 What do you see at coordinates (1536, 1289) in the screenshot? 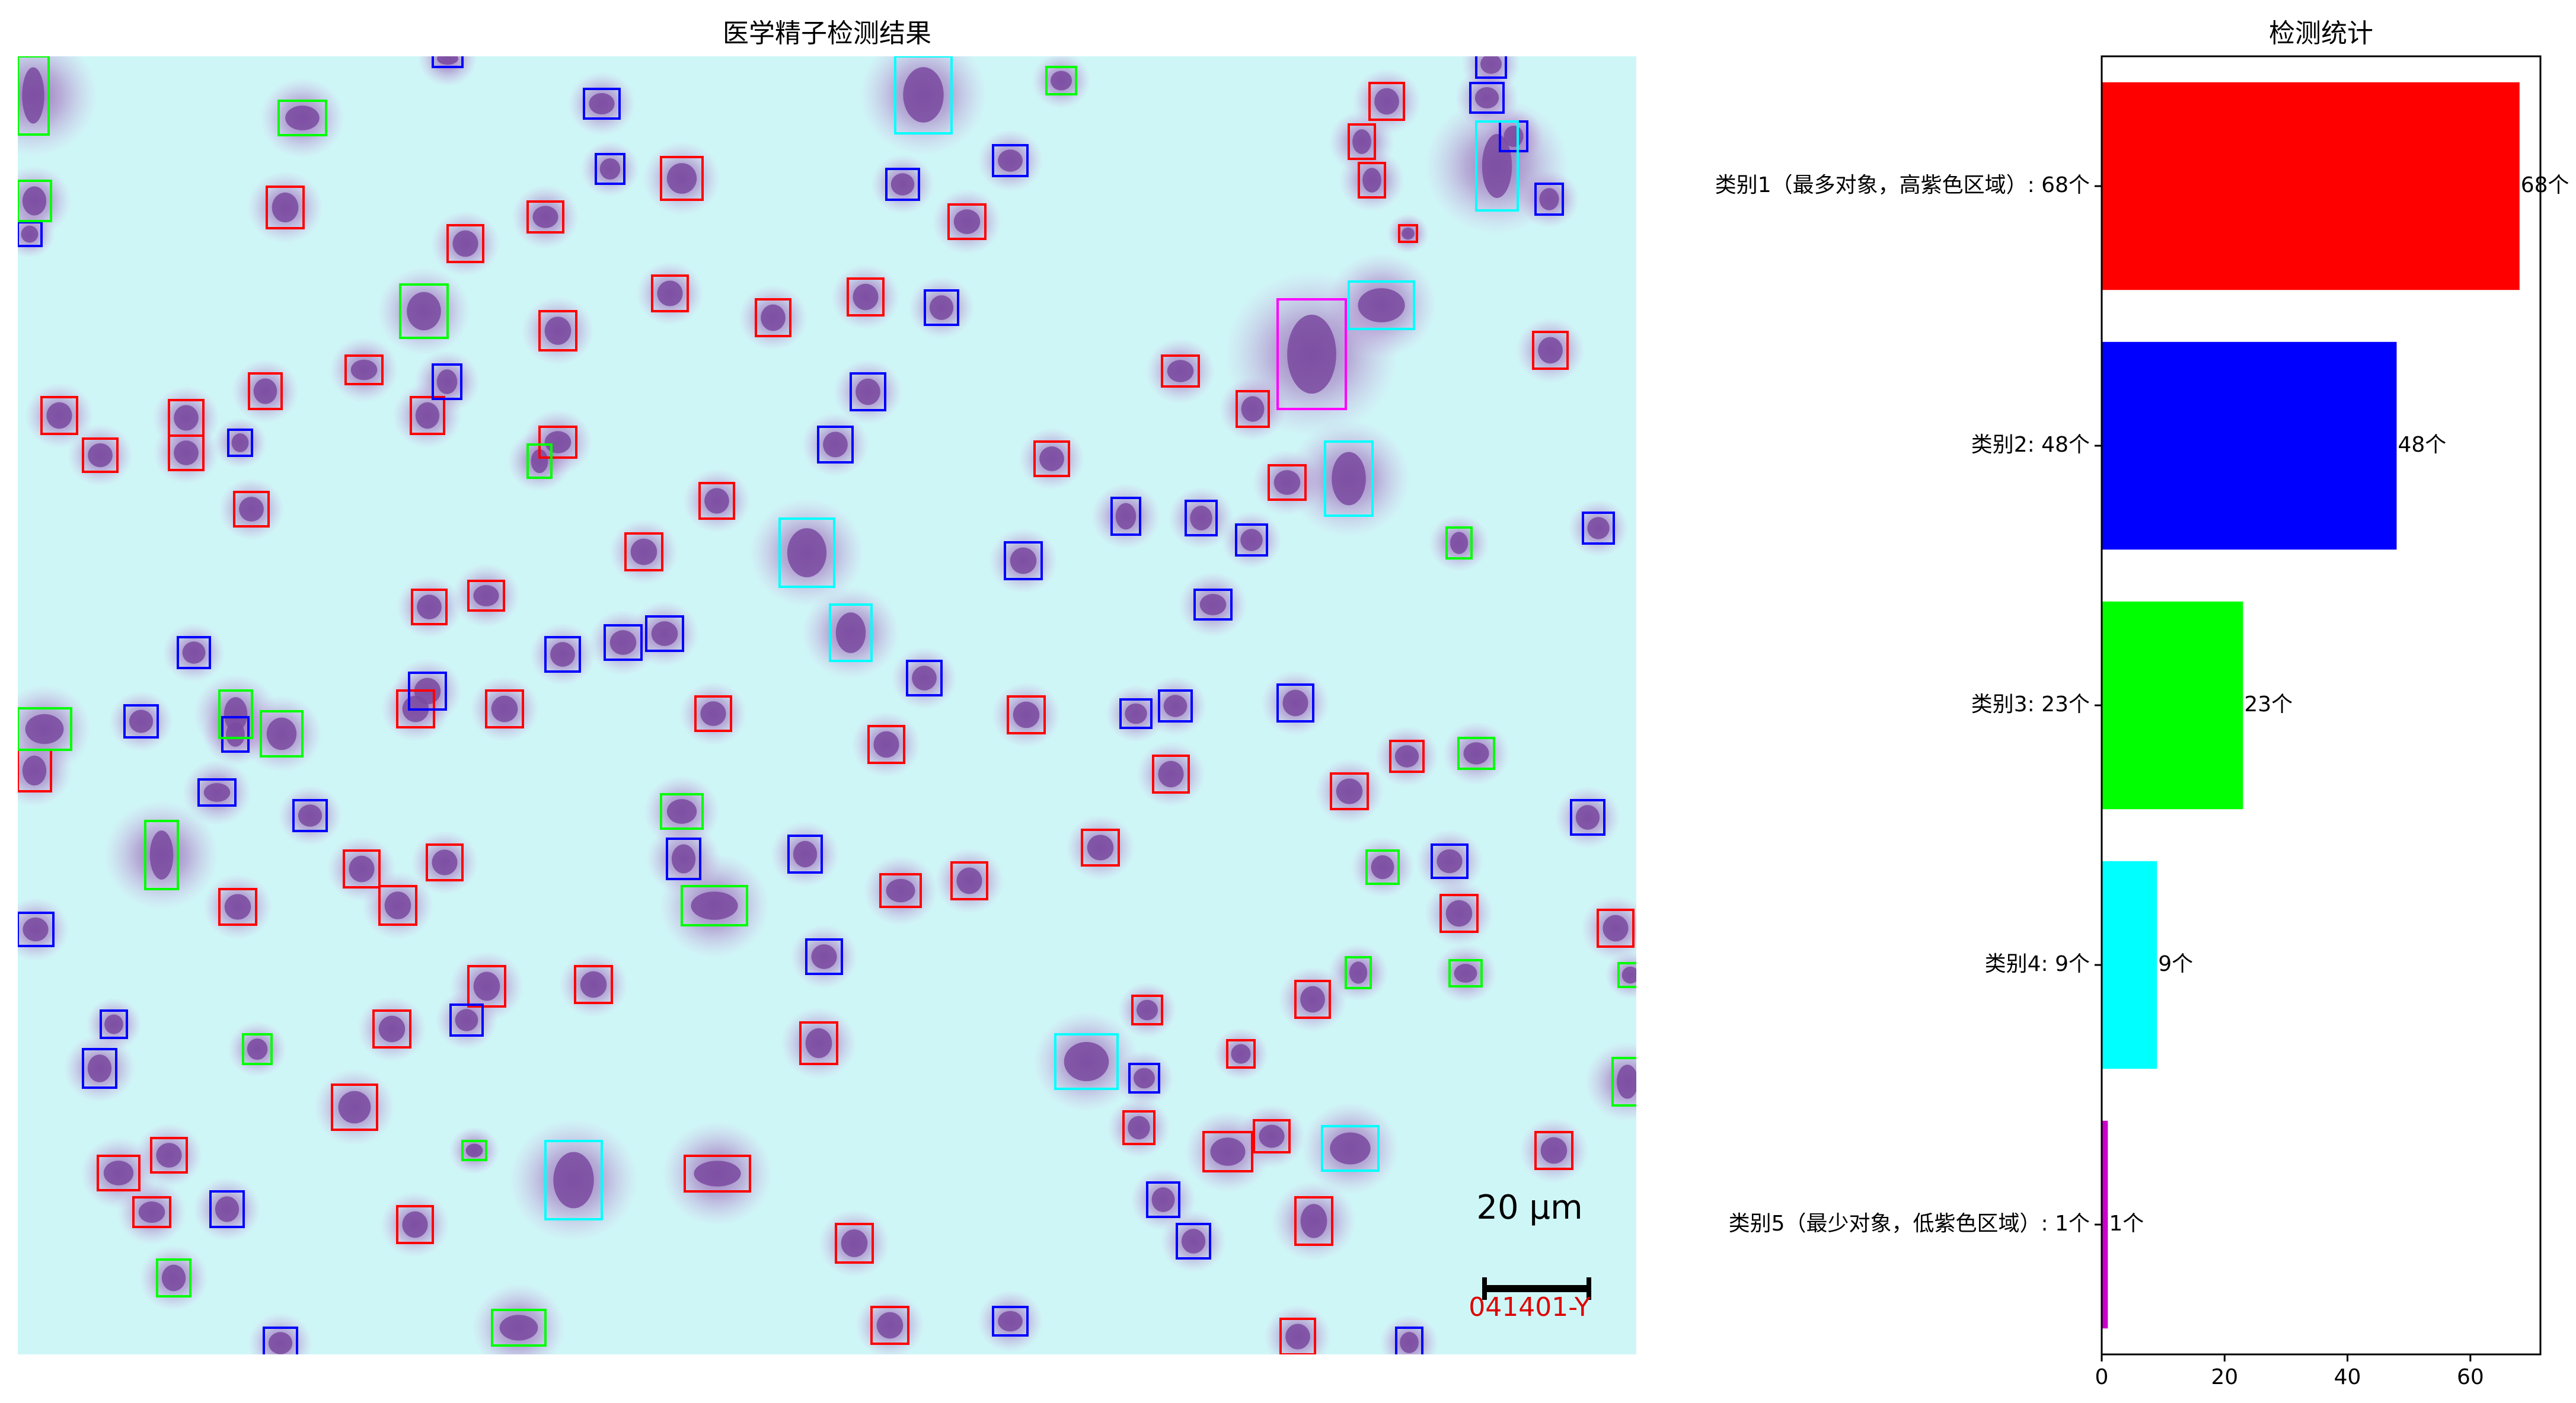
I see `scale-bar` at bounding box center [1536, 1289].